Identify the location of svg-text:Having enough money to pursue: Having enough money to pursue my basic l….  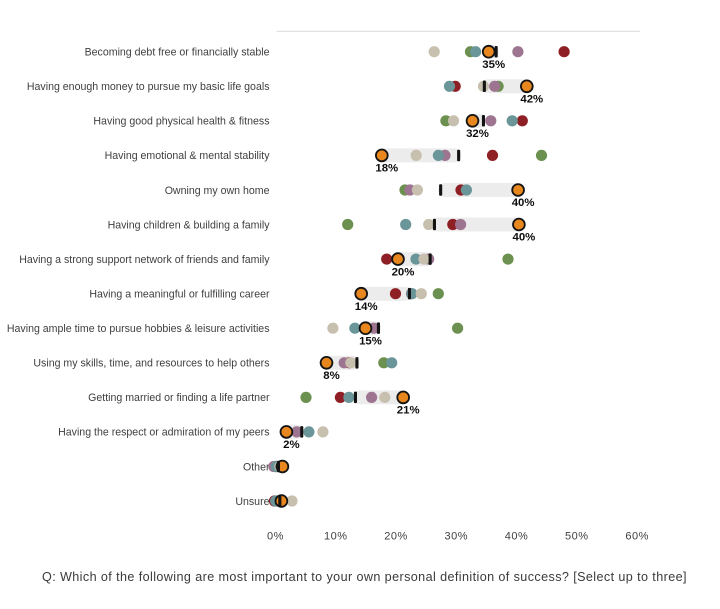
(148, 87).